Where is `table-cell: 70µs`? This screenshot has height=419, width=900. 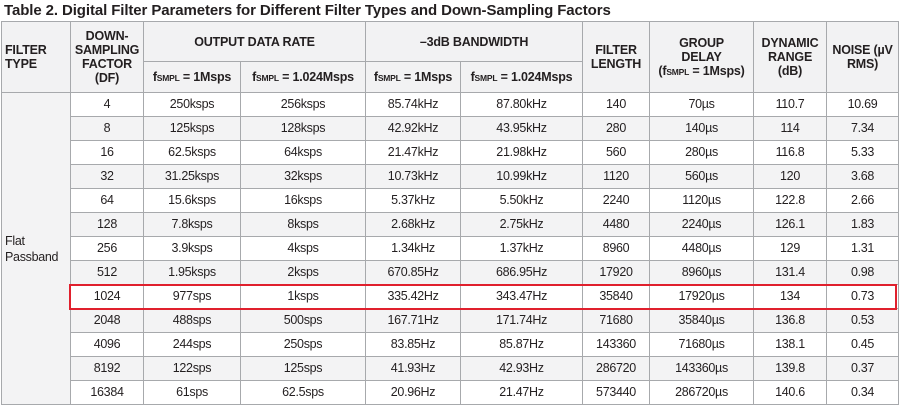 table-cell: 70µs is located at coordinates (702, 104).